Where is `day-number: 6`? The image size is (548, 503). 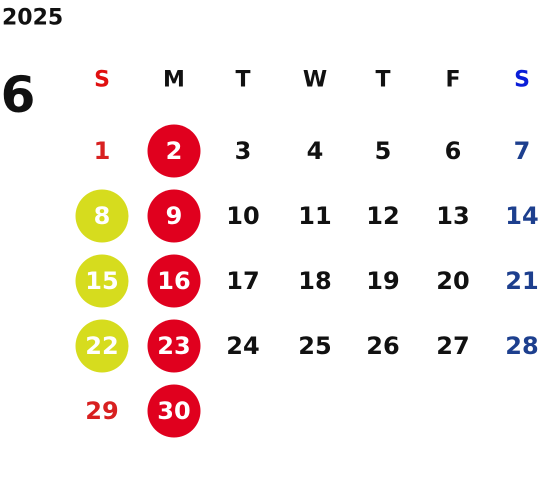
day-number: 6 is located at coordinates (453, 151).